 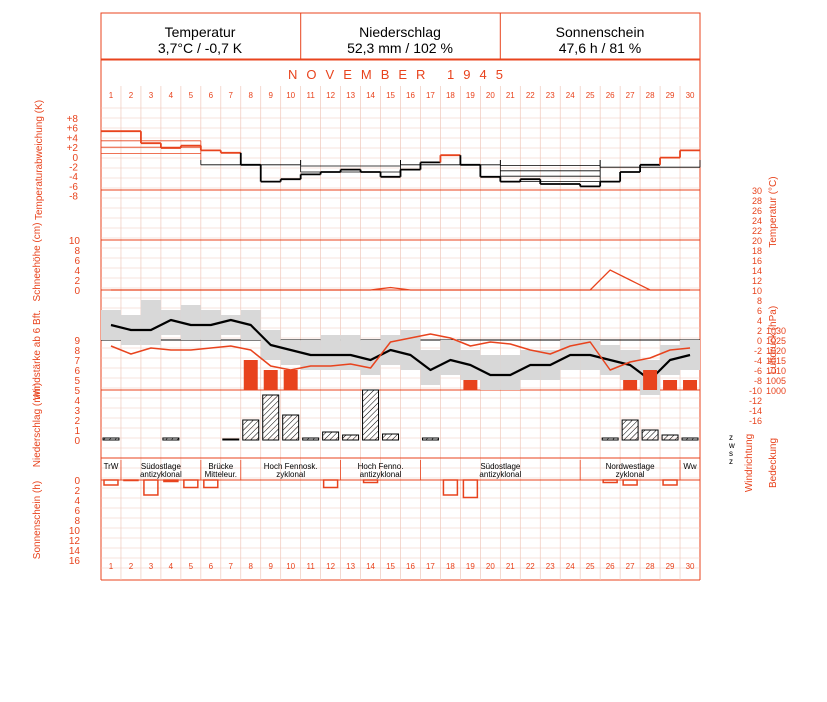 I want to click on day-number-top: 29, so click(x=670, y=95).